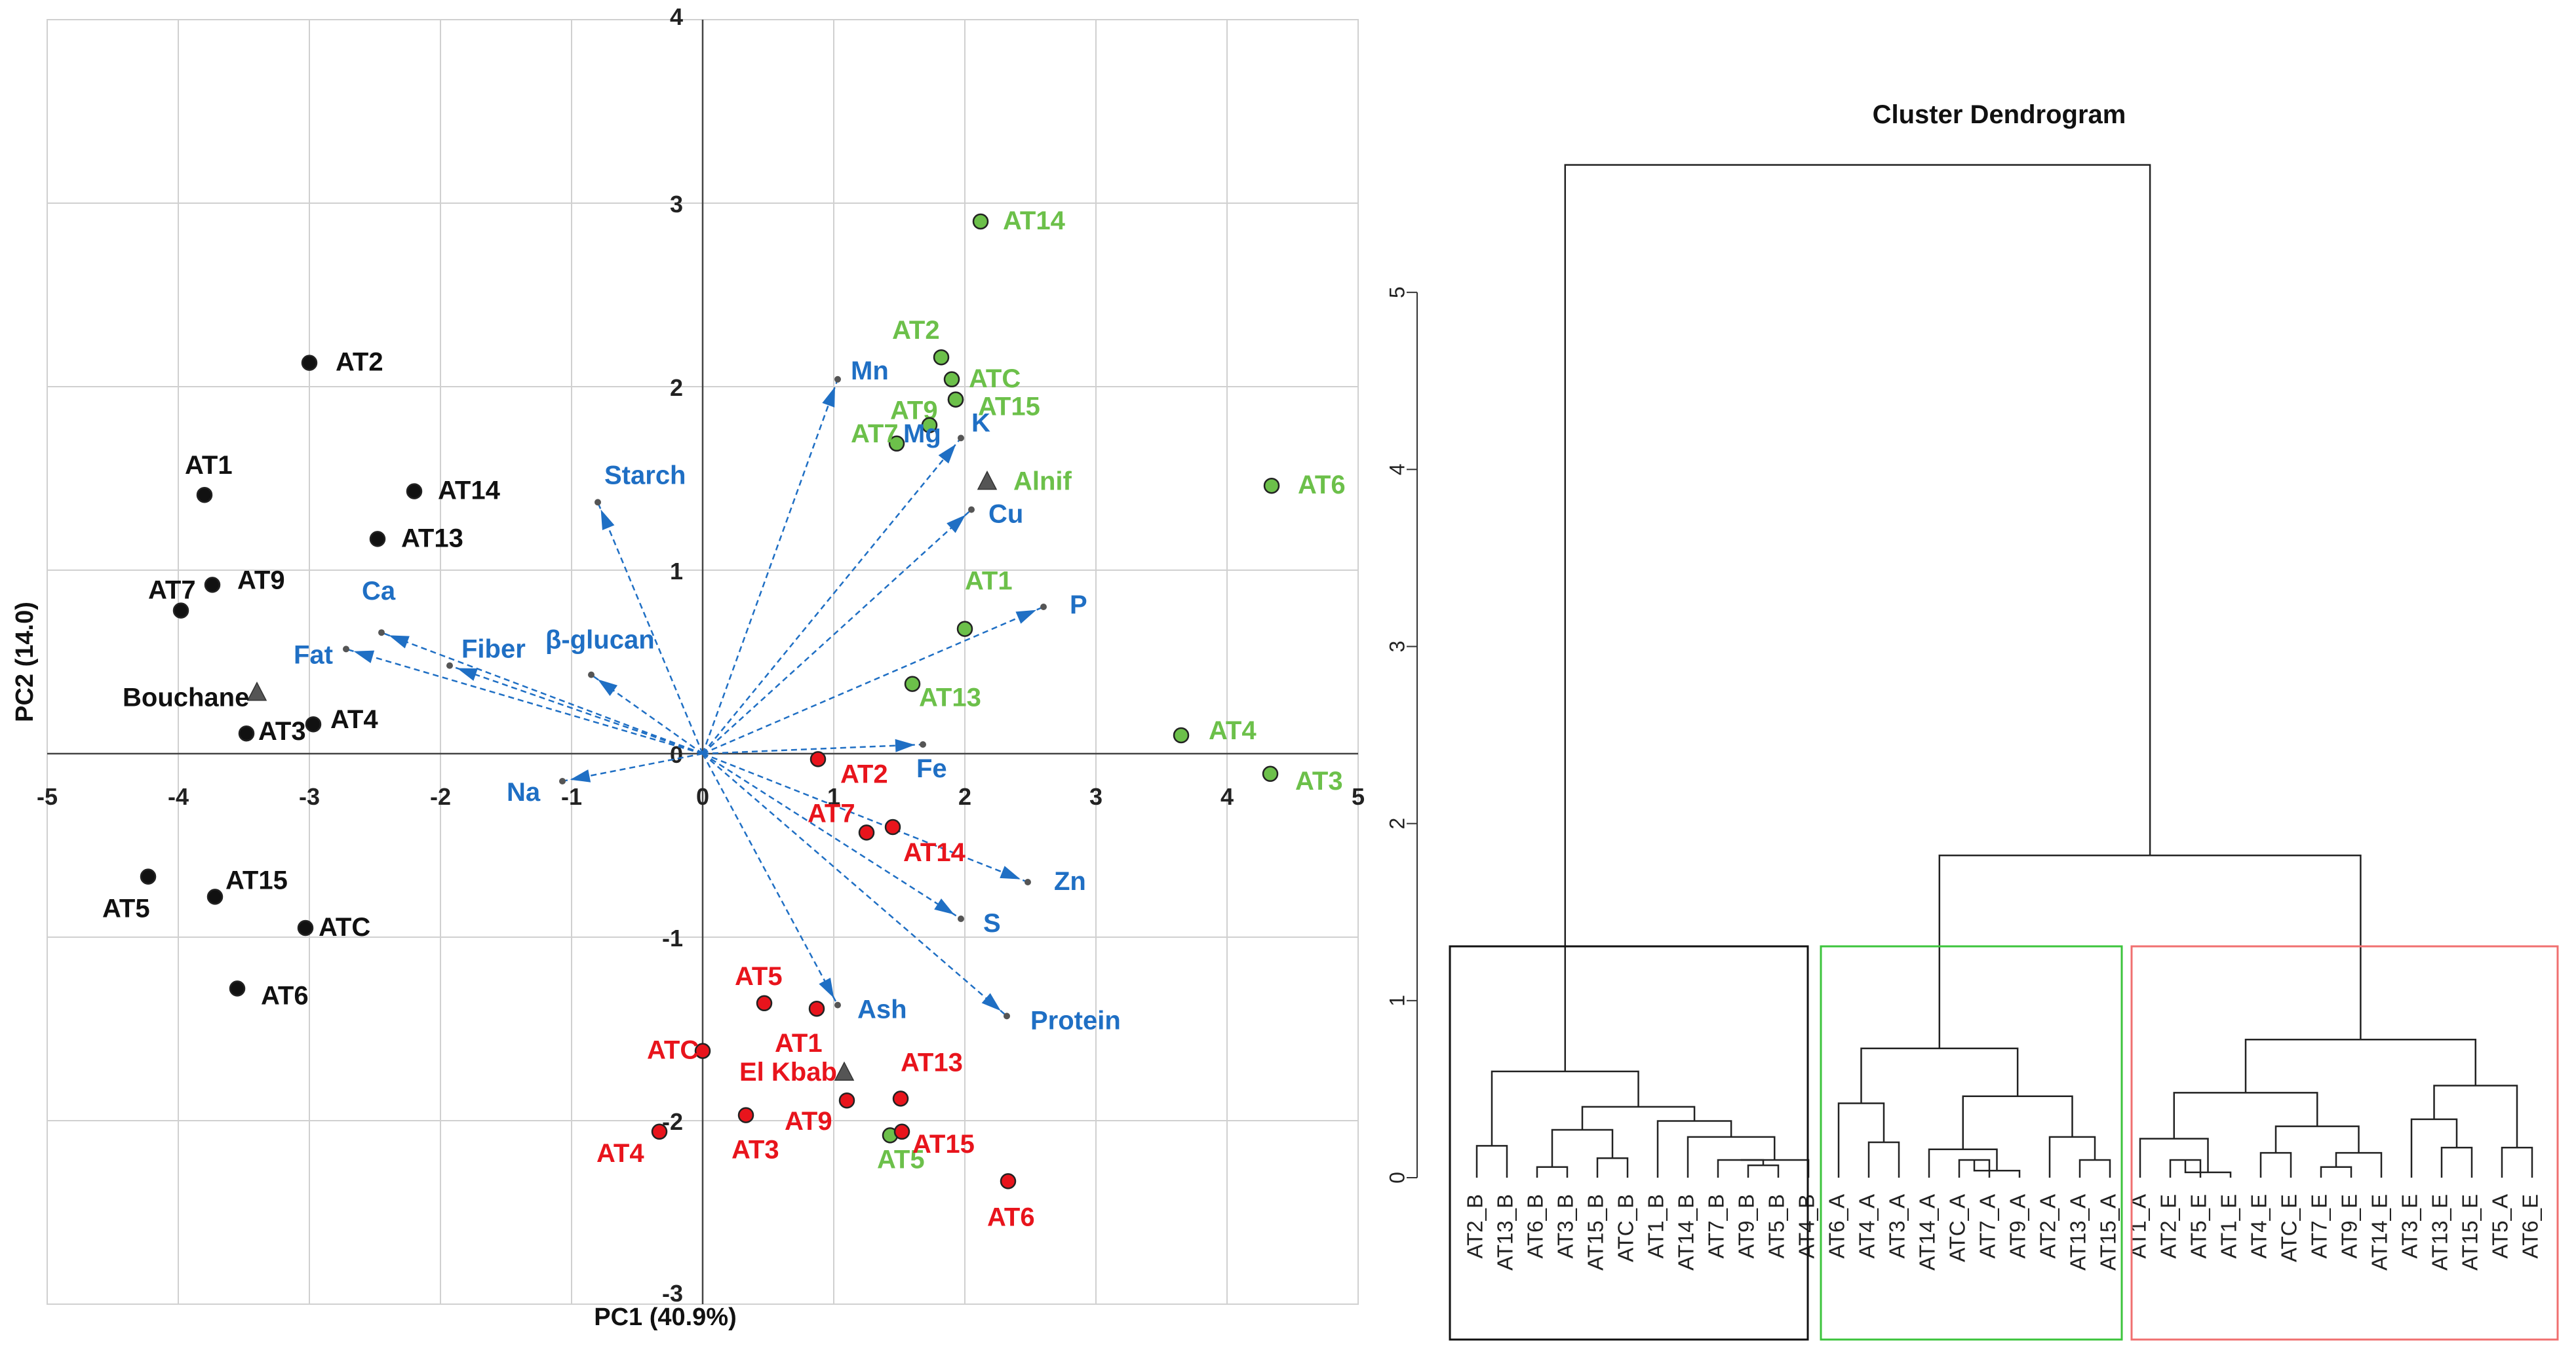 Image resolution: width=2576 pixels, height=1352 pixels. What do you see at coordinates (992, 923) in the screenshot?
I see `loading-label: S` at bounding box center [992, 923].